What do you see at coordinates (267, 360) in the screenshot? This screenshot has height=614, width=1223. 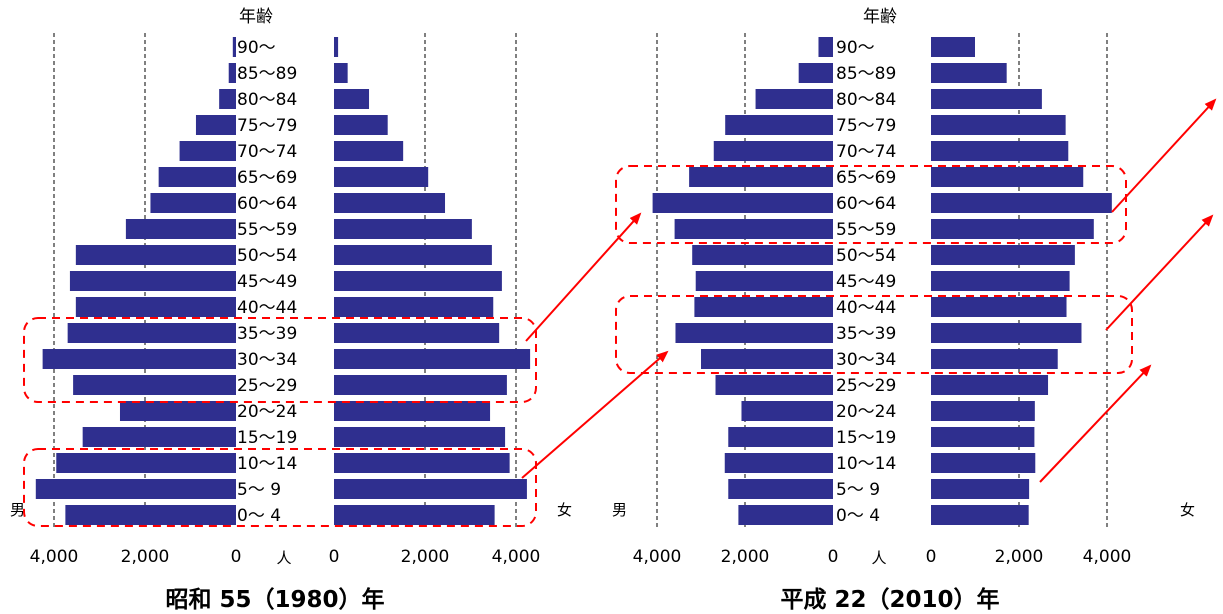 I see `age-label: 30～34` at bounding box center [267, 360].